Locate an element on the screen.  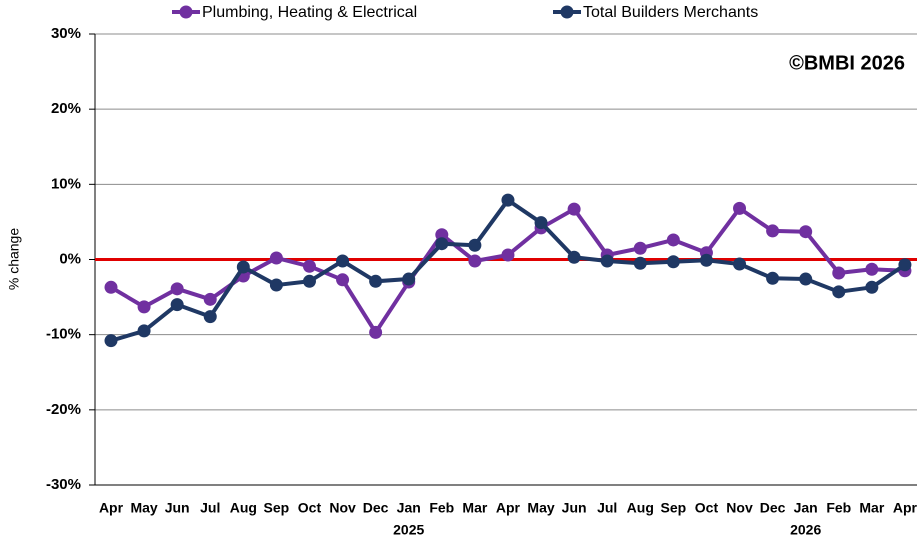
y-tick-label: 0% is located at coordinates (70, 258).